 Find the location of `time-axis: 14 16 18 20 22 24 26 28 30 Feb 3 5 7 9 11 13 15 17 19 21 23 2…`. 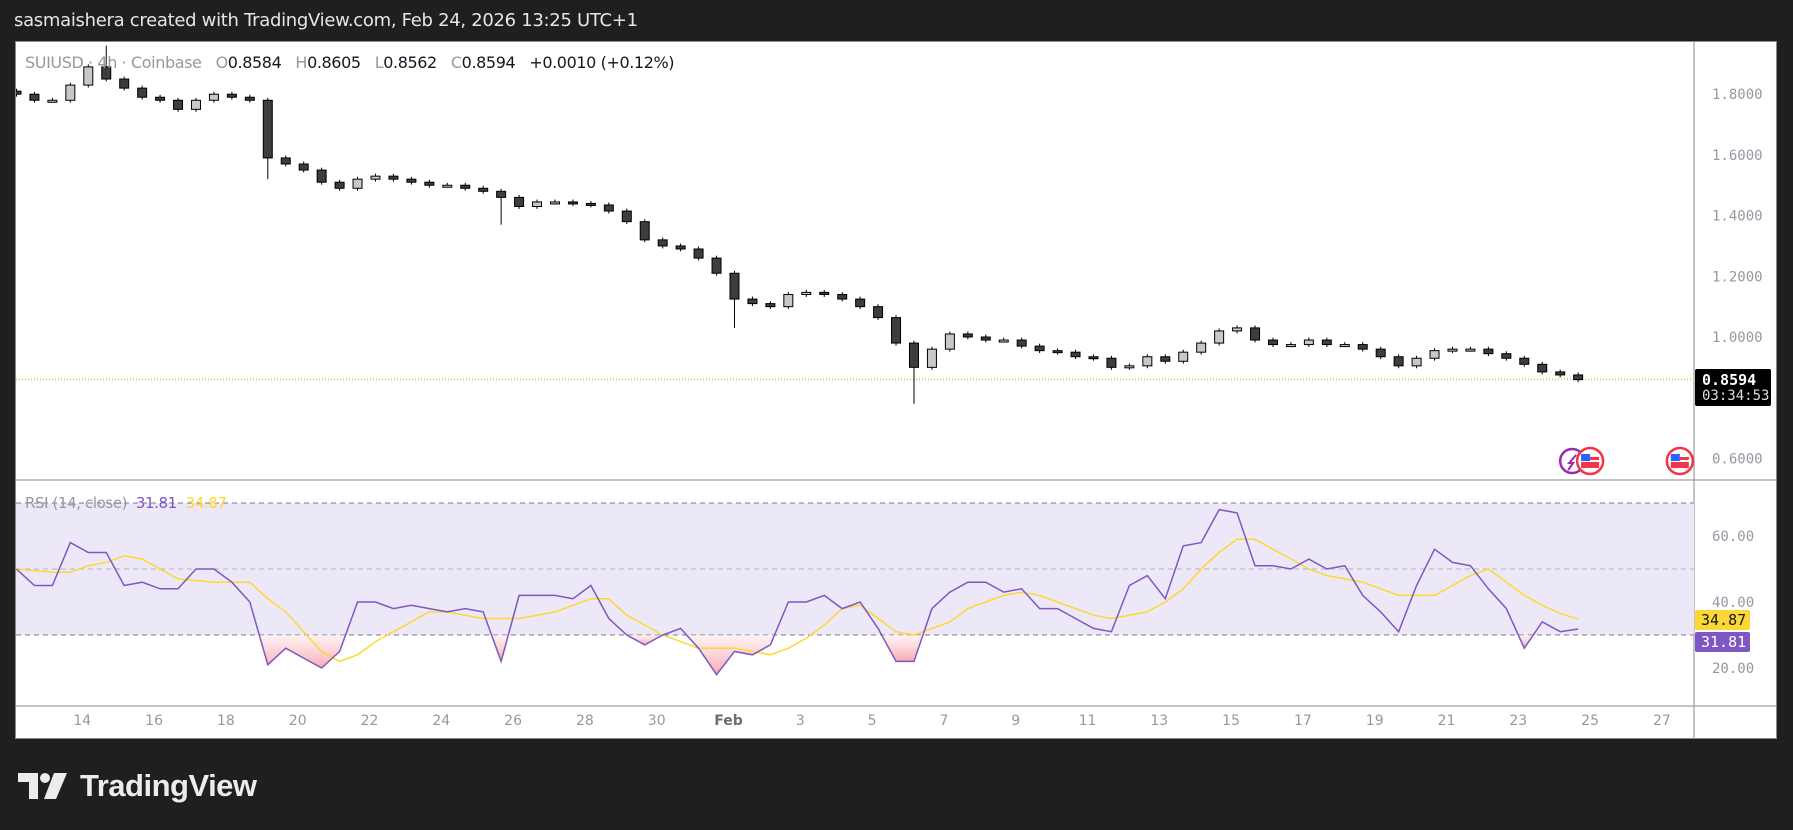

time-axis: 14 16 18 20 22 24 26 28 30 Feb 3 5 7 9 11 13 15 17 19 21 23 2… is located at coordinates (871, 721).